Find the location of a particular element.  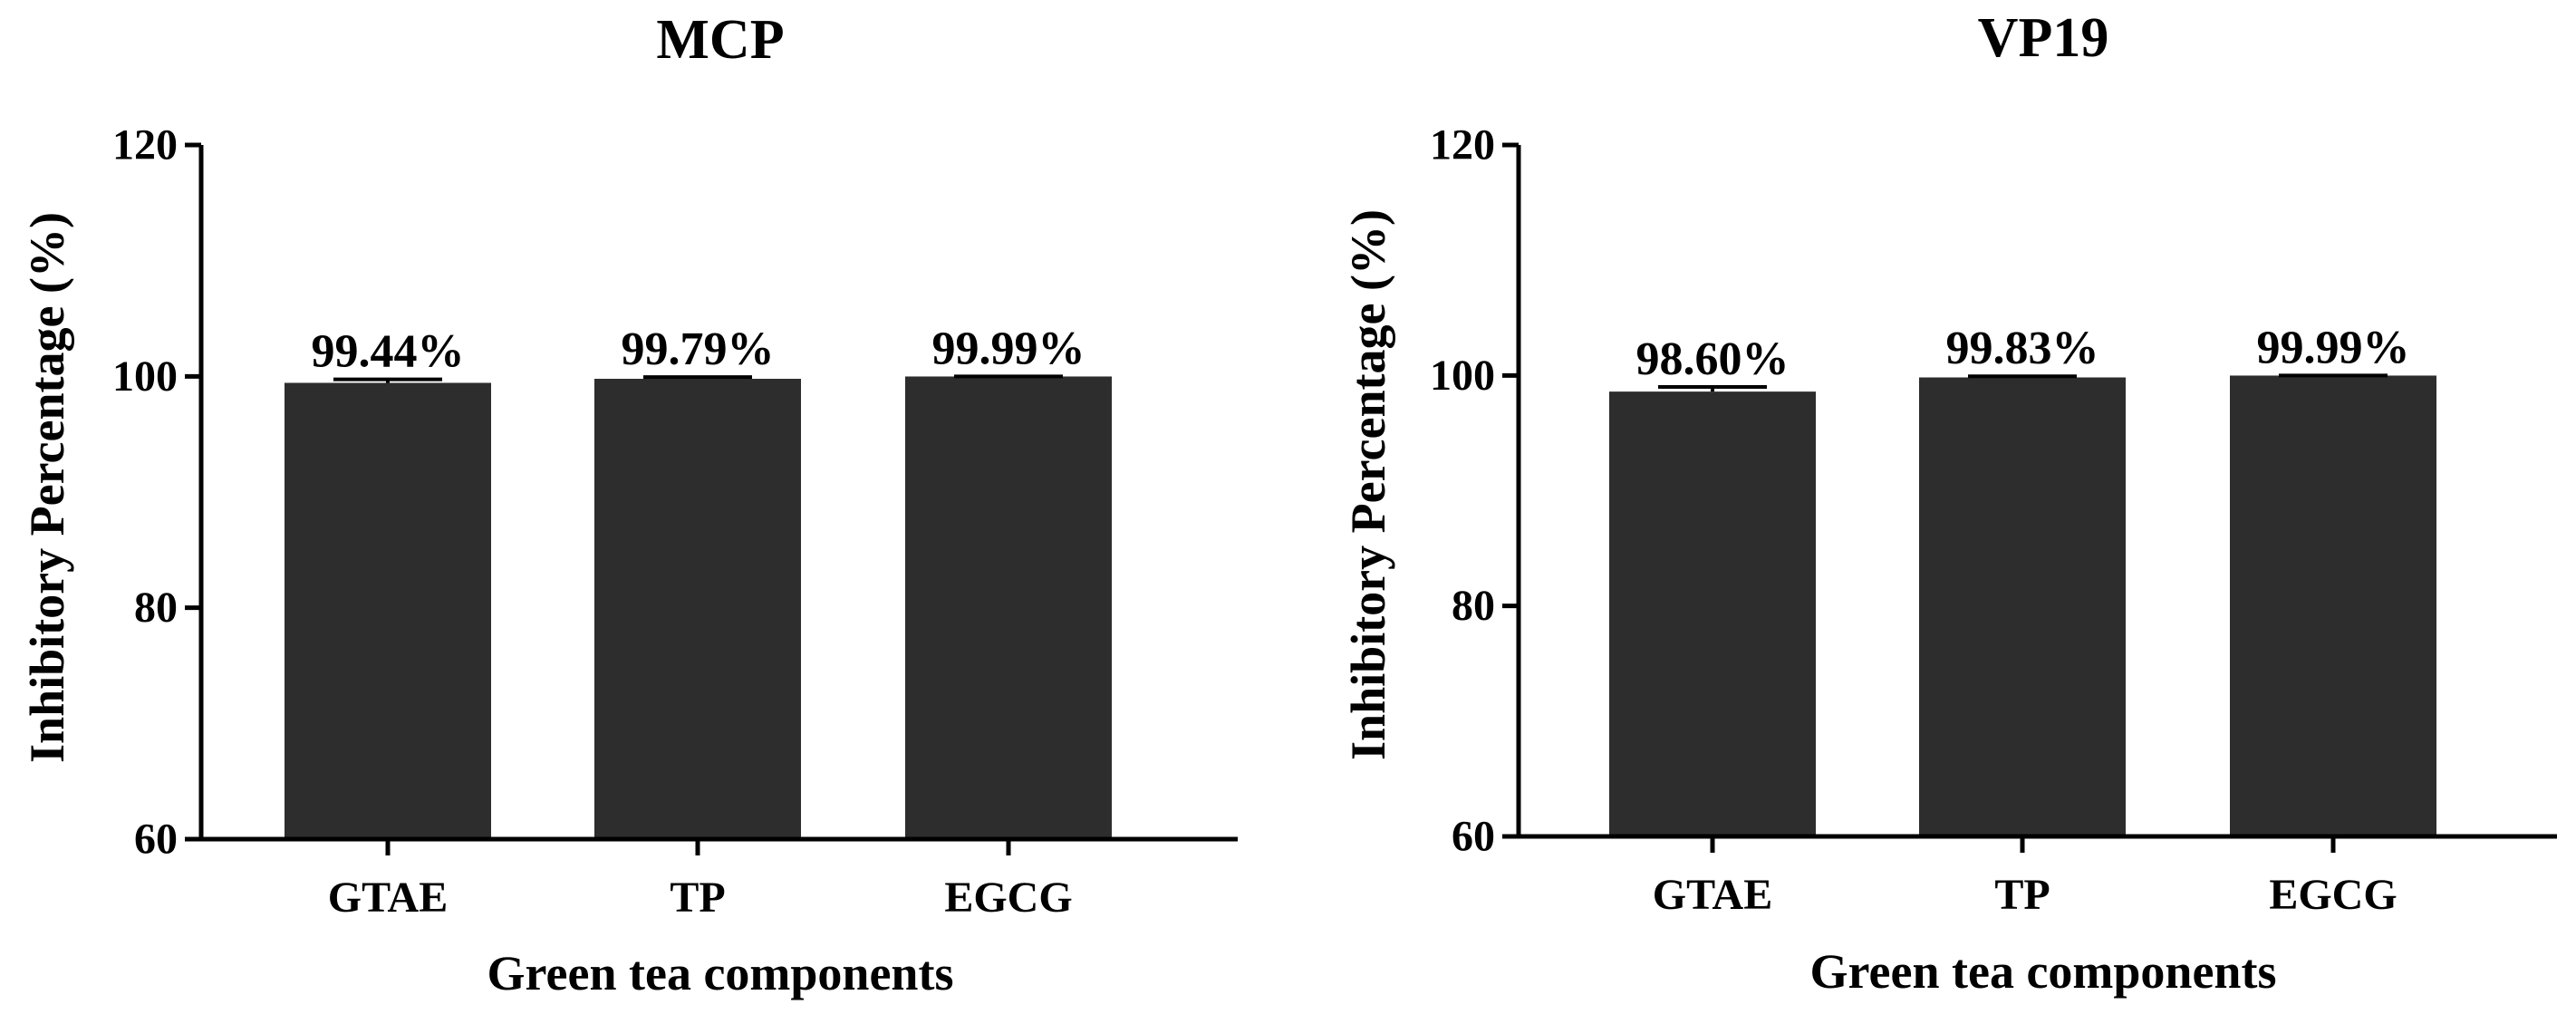

chart-title: VP19 is located at coordinates (2043, 38).